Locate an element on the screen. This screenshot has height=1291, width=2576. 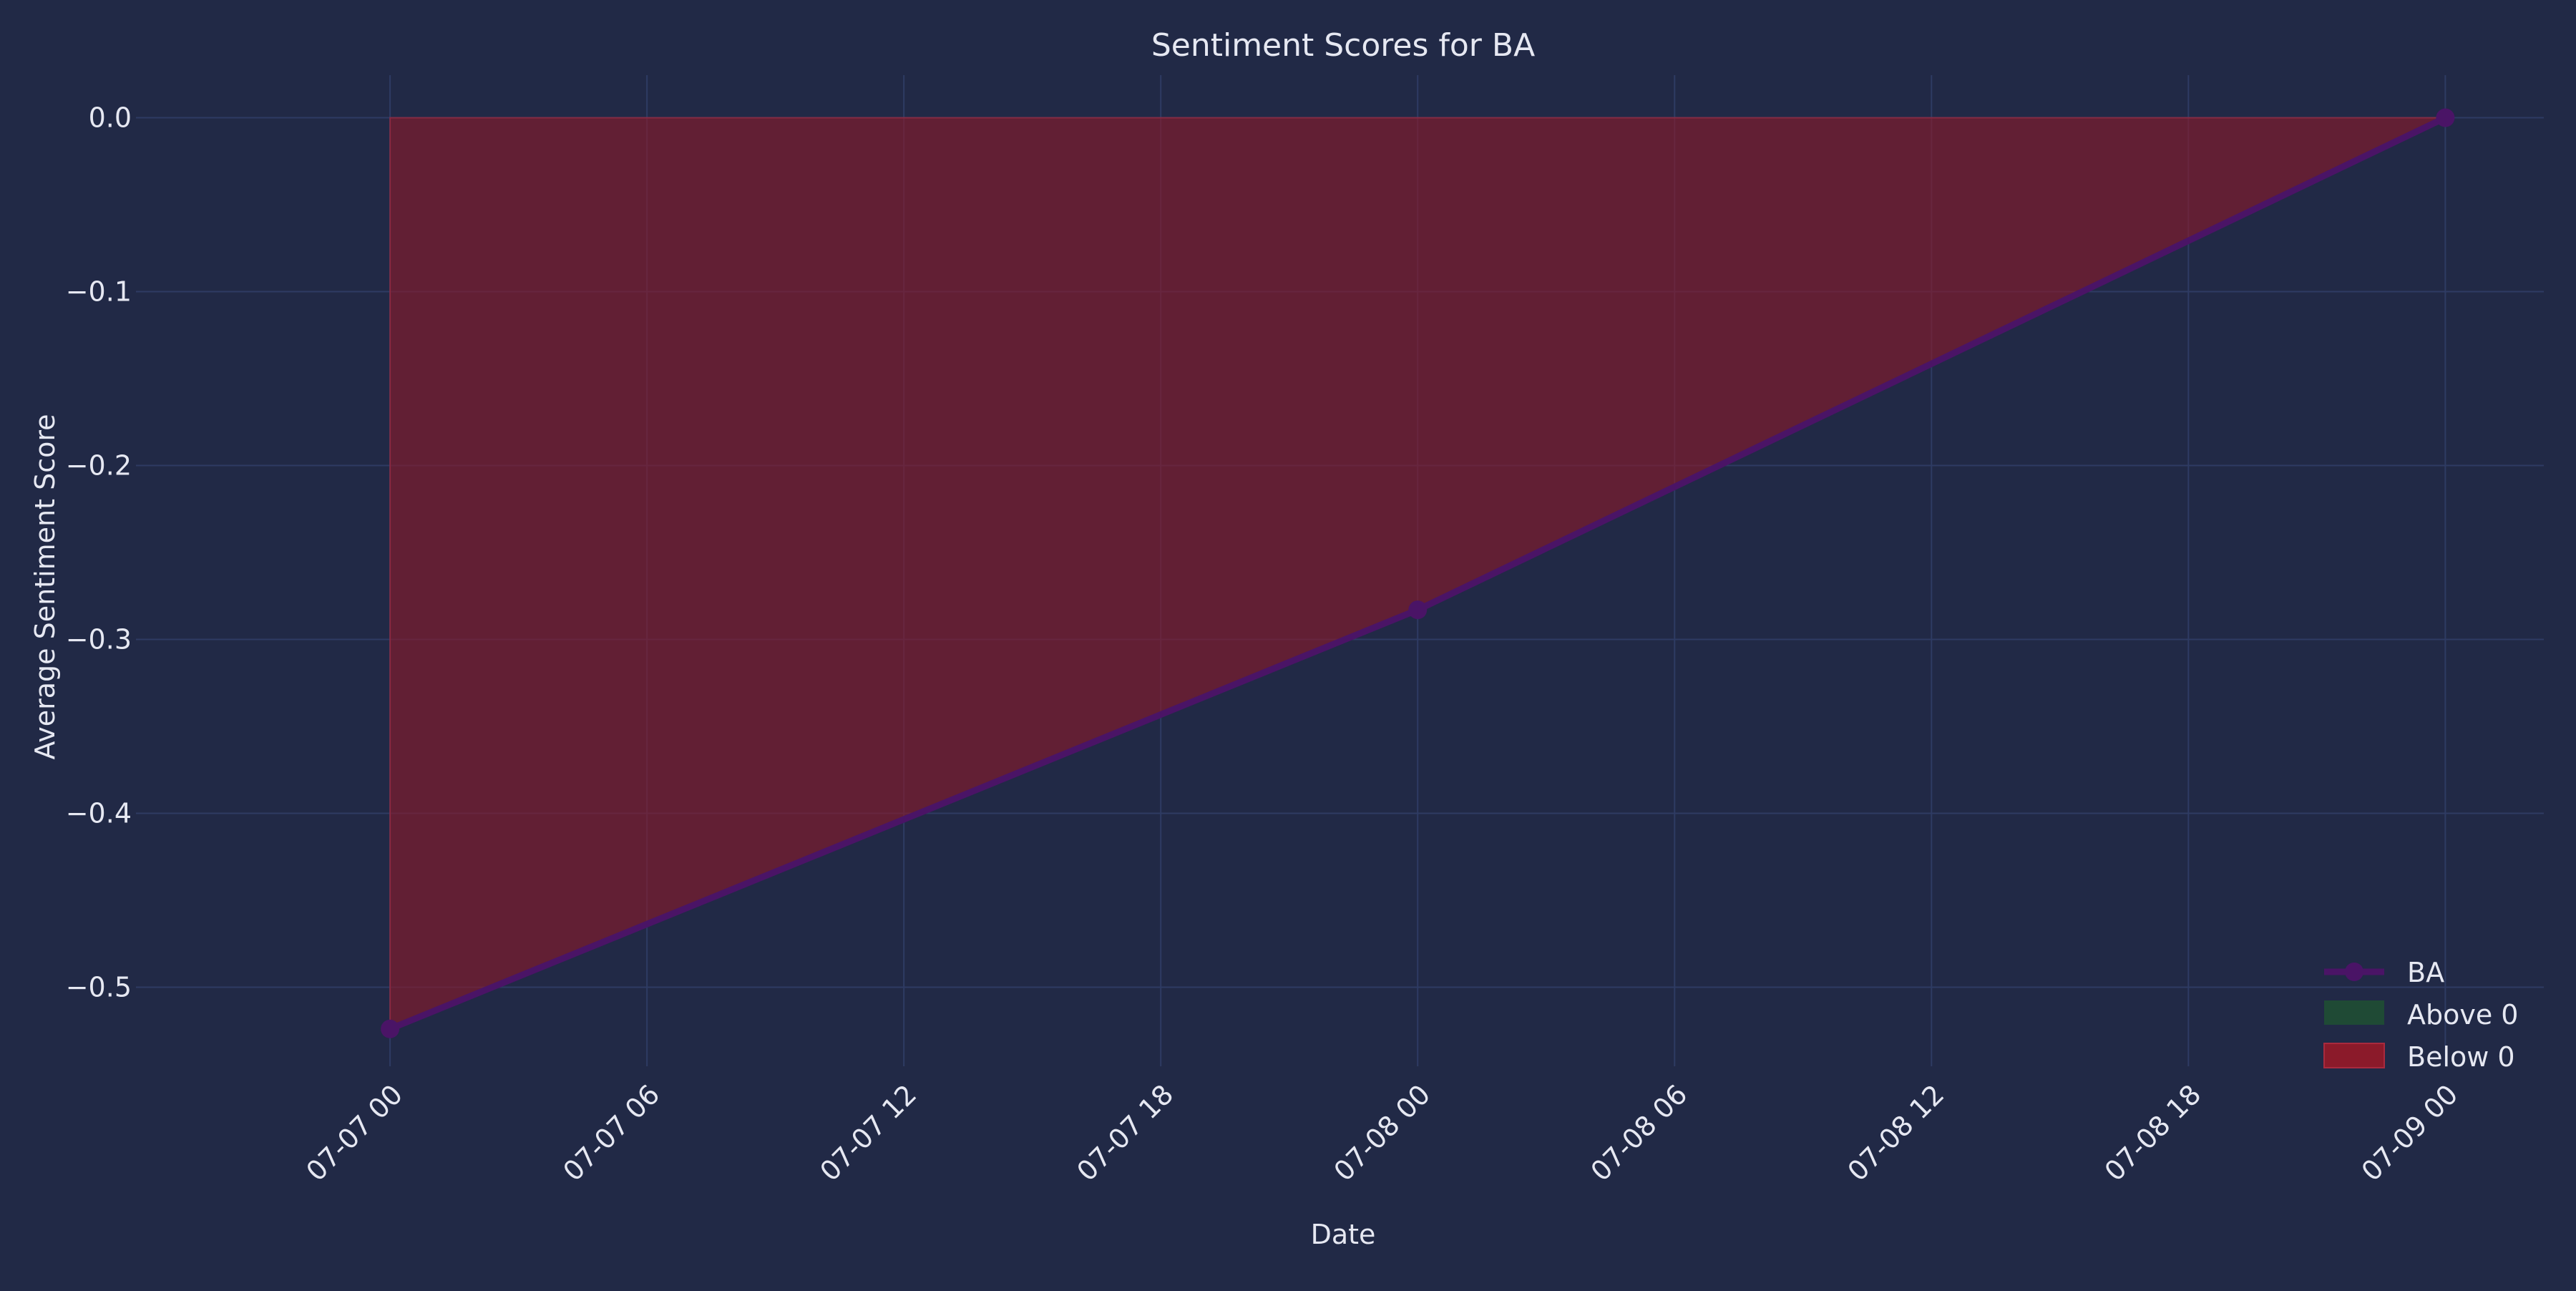
y-tick-label: −0.4 is located at coordinates (99, 813).